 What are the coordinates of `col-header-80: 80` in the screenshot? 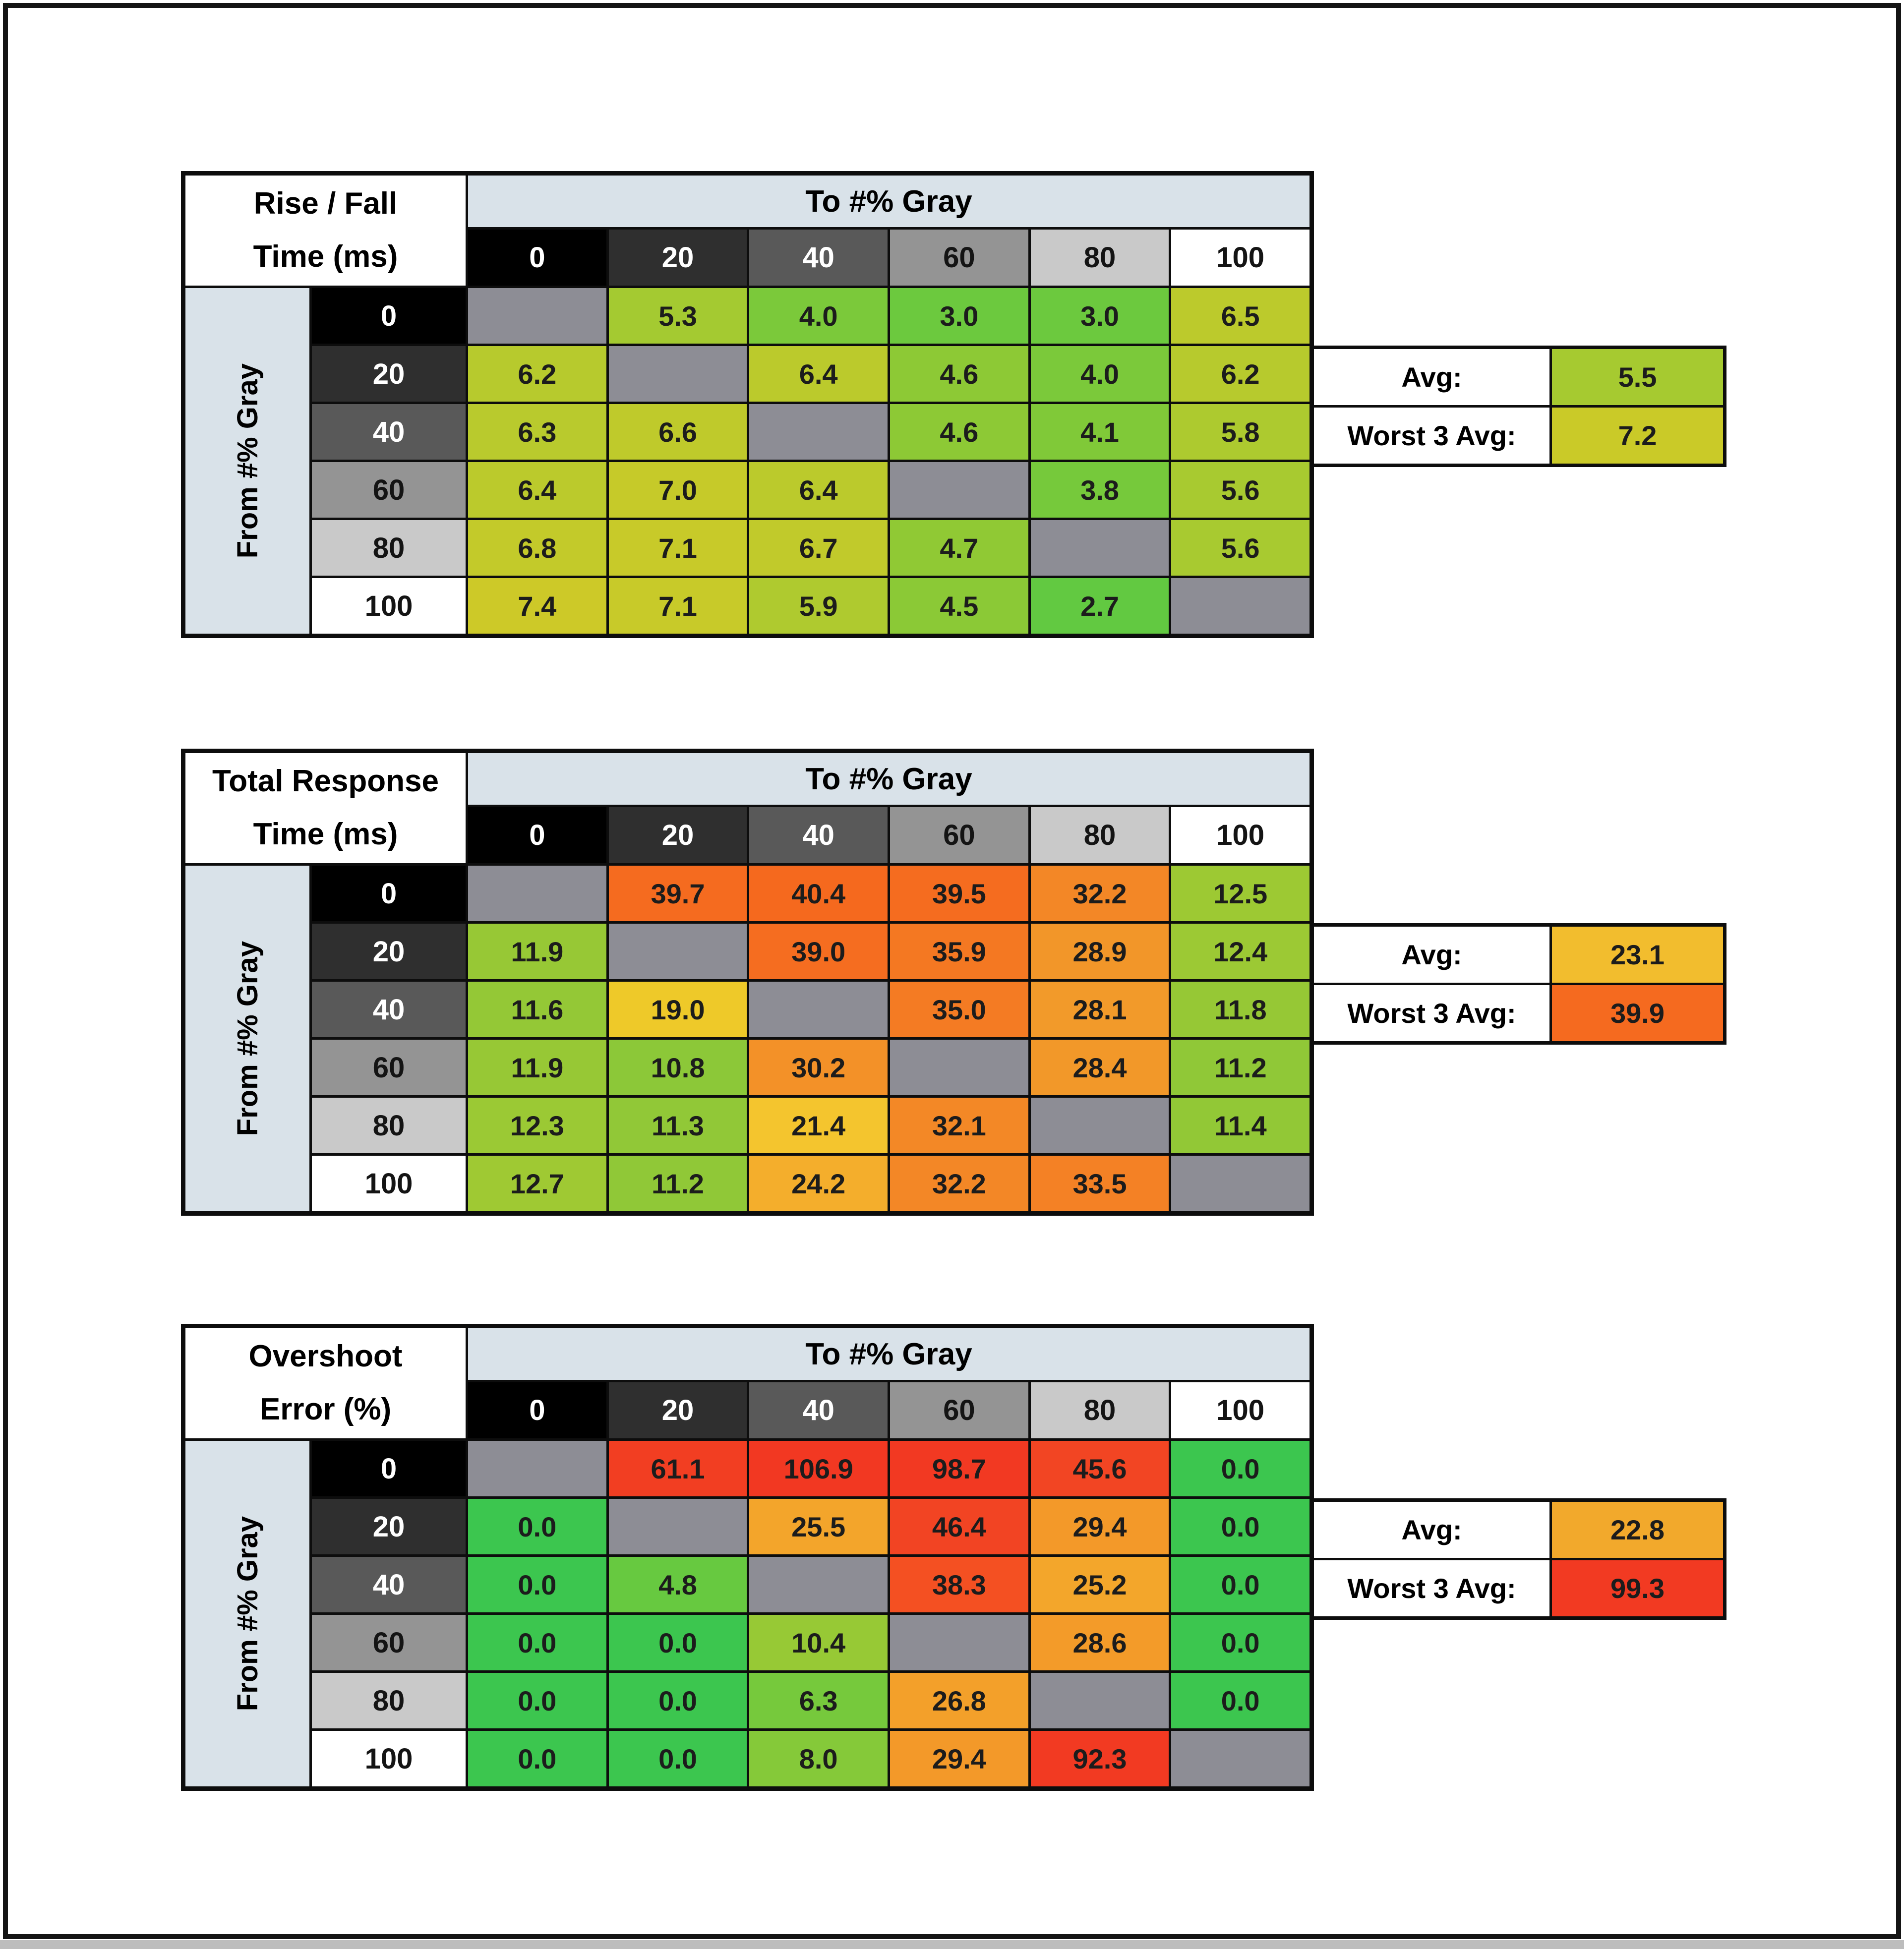 It's located at (1099, 258).